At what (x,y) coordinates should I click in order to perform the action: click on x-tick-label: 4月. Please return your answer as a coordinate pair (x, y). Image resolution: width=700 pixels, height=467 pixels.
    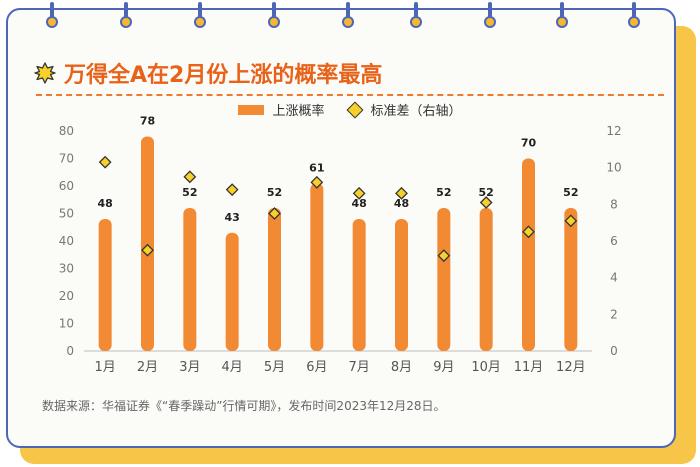
    Looking at the image, I should click on (232, 367).